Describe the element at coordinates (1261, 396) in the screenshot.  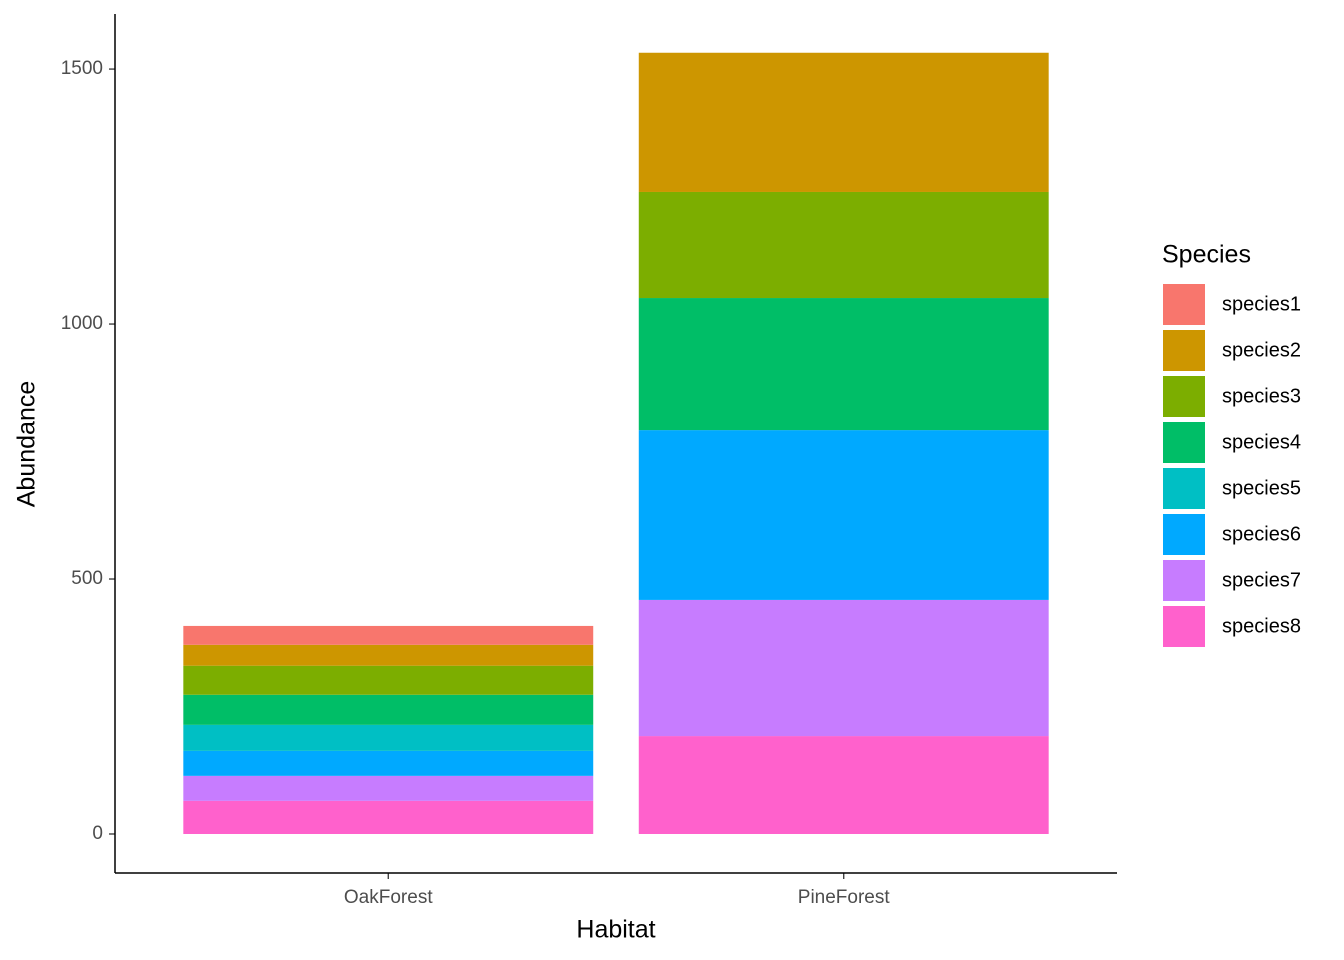
I see `legend-label: species3` at that location.